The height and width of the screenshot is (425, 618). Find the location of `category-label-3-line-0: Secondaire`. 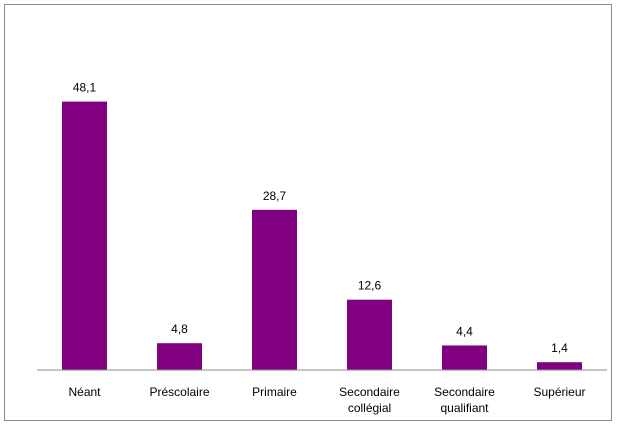

category-label-3-line-0: Secondaire is located at coordinates (369, 392).